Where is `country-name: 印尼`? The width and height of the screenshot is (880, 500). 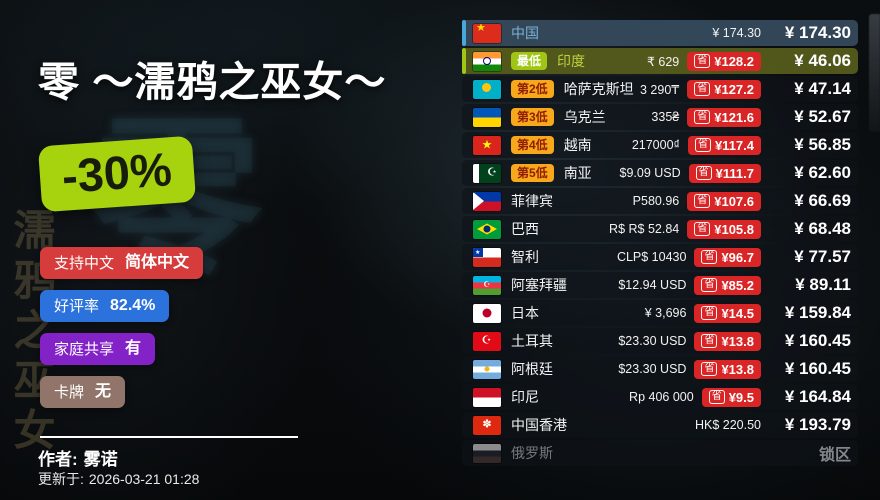 country-name: 印尼 is located at coordinates (525, 397).